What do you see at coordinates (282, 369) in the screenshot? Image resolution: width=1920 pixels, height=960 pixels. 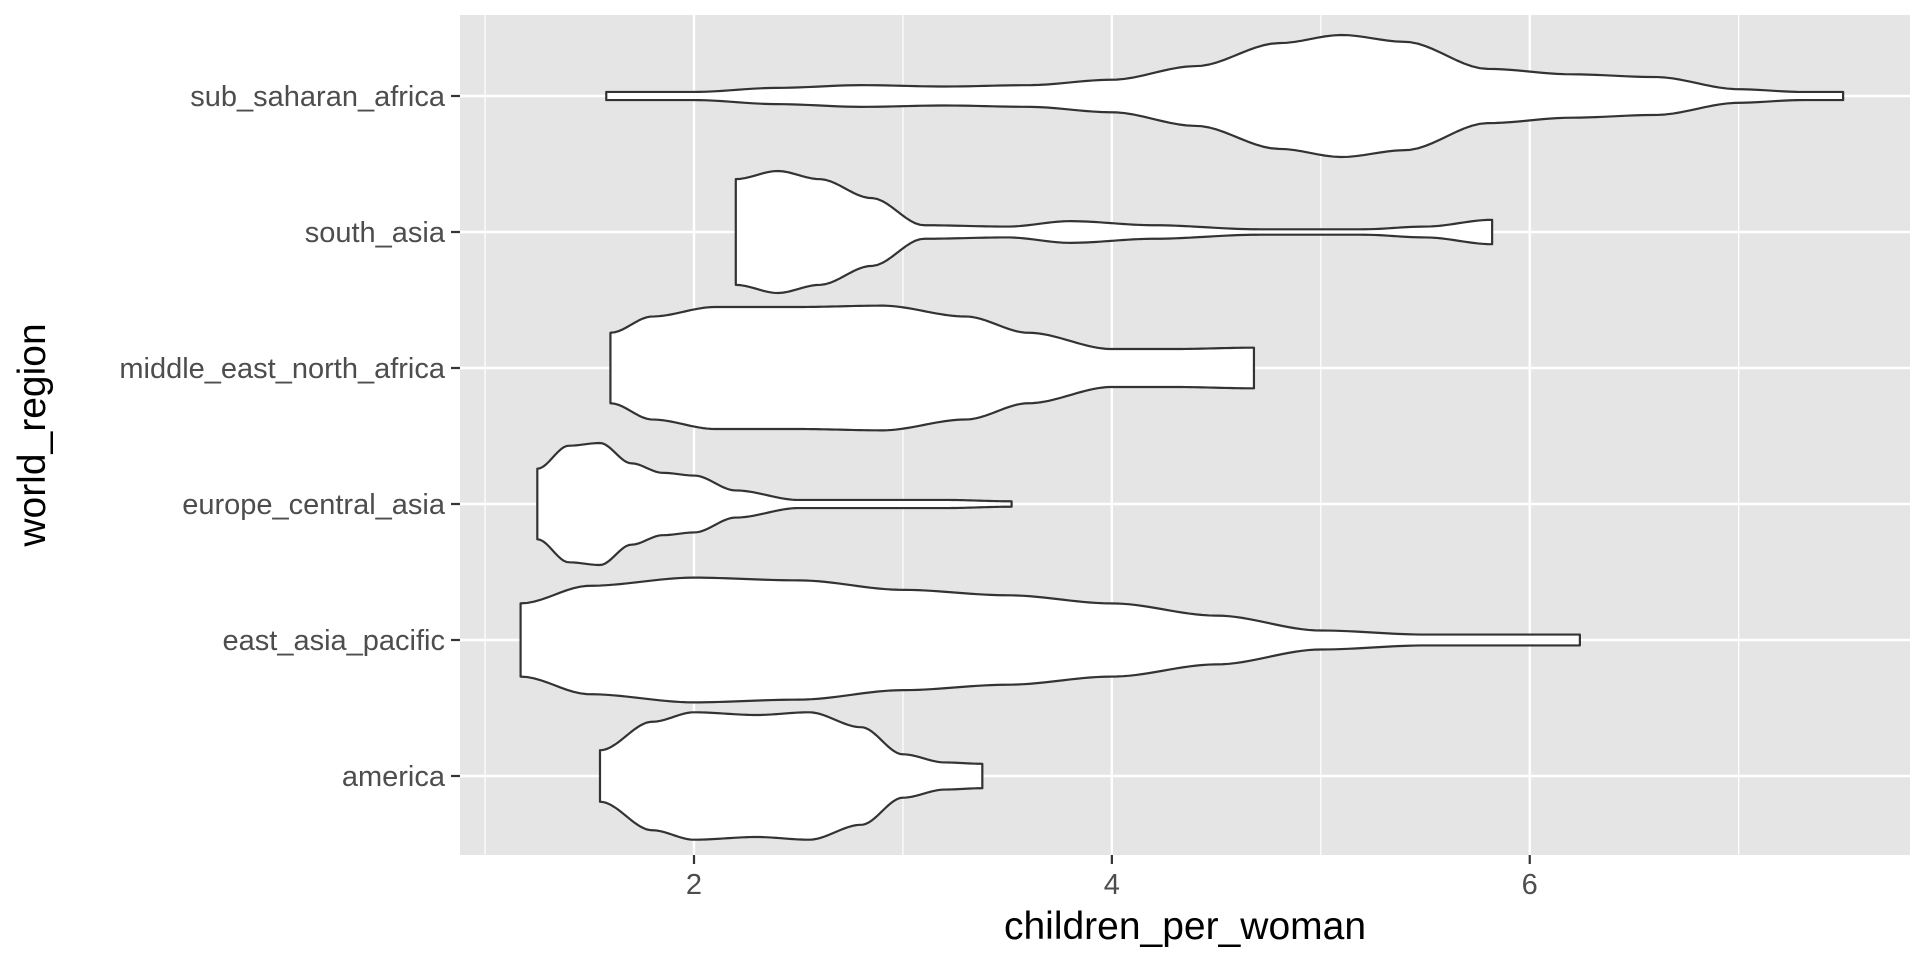 I see `y-tick-label: middle_east_north_africa` at bounding box center [282, 369].